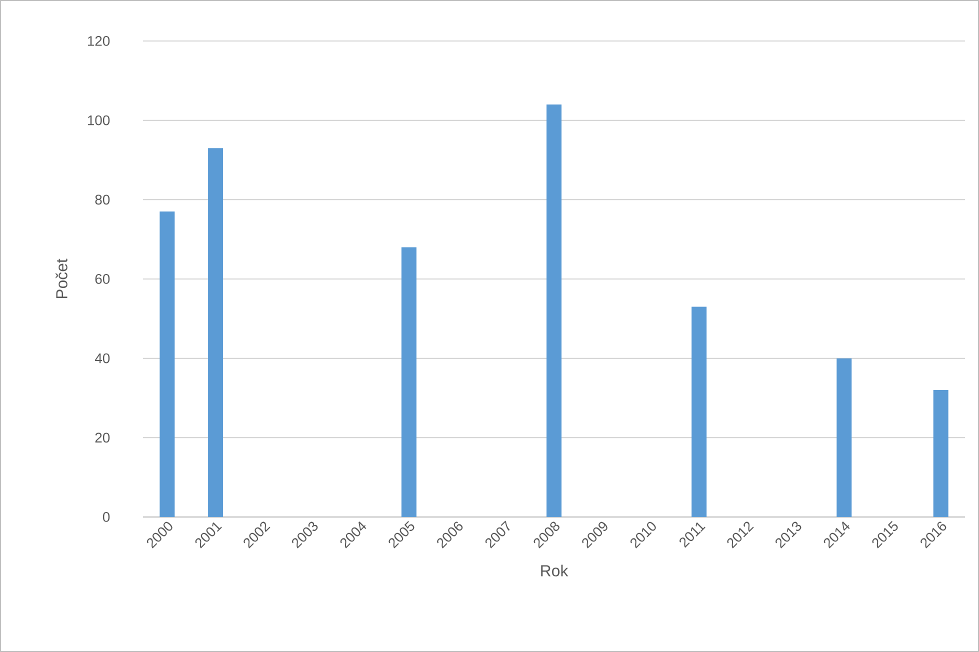  Describe the element at coordinates (102, 279) in the screenshot. I see `y-tick-label: 60` at that location.